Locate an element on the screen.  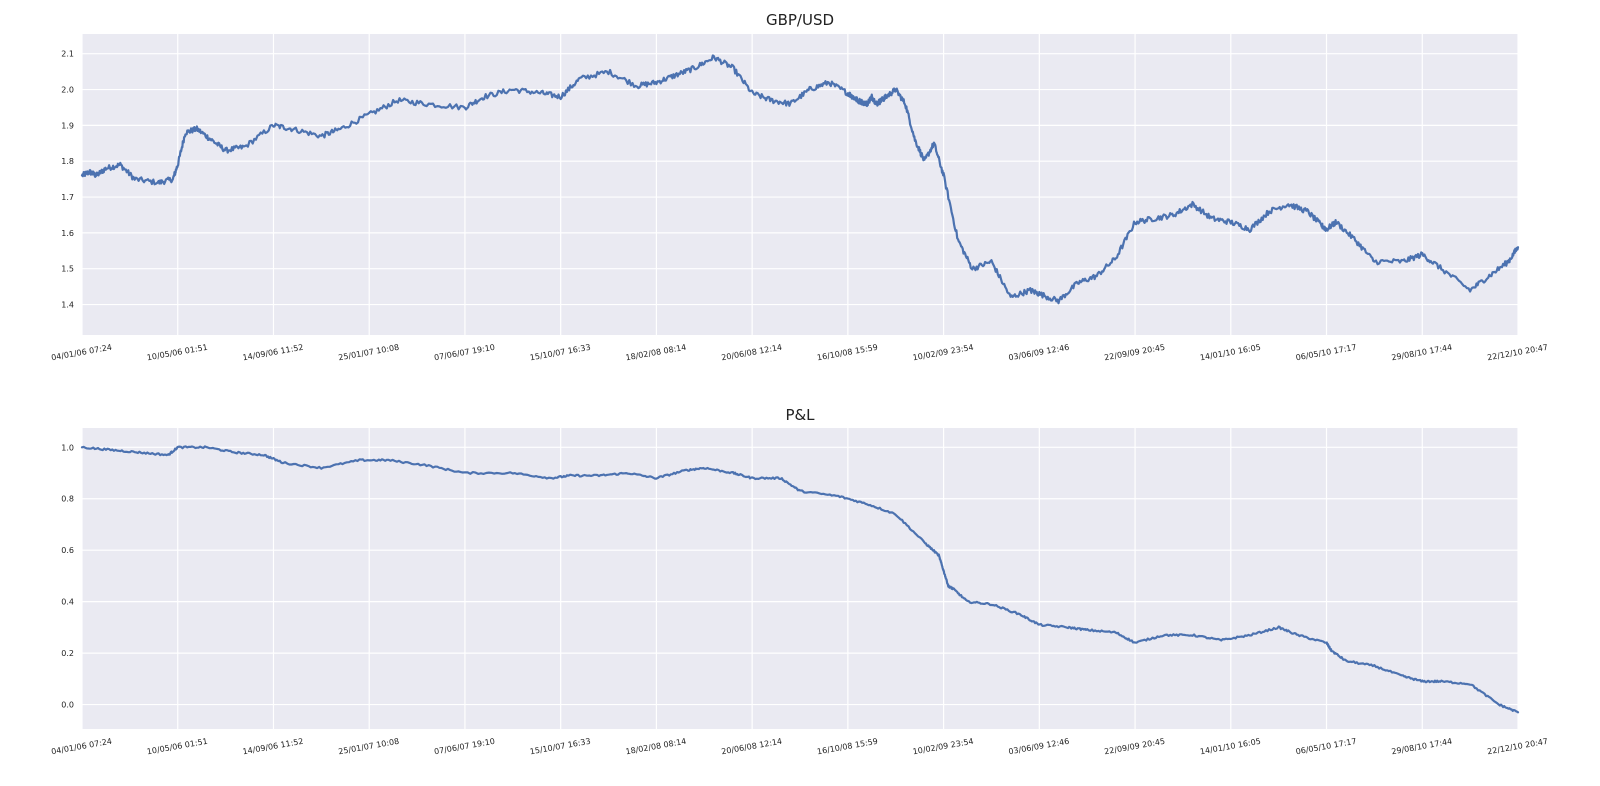
y-tick-label: 1.8 is located at coordinates (67, 161).